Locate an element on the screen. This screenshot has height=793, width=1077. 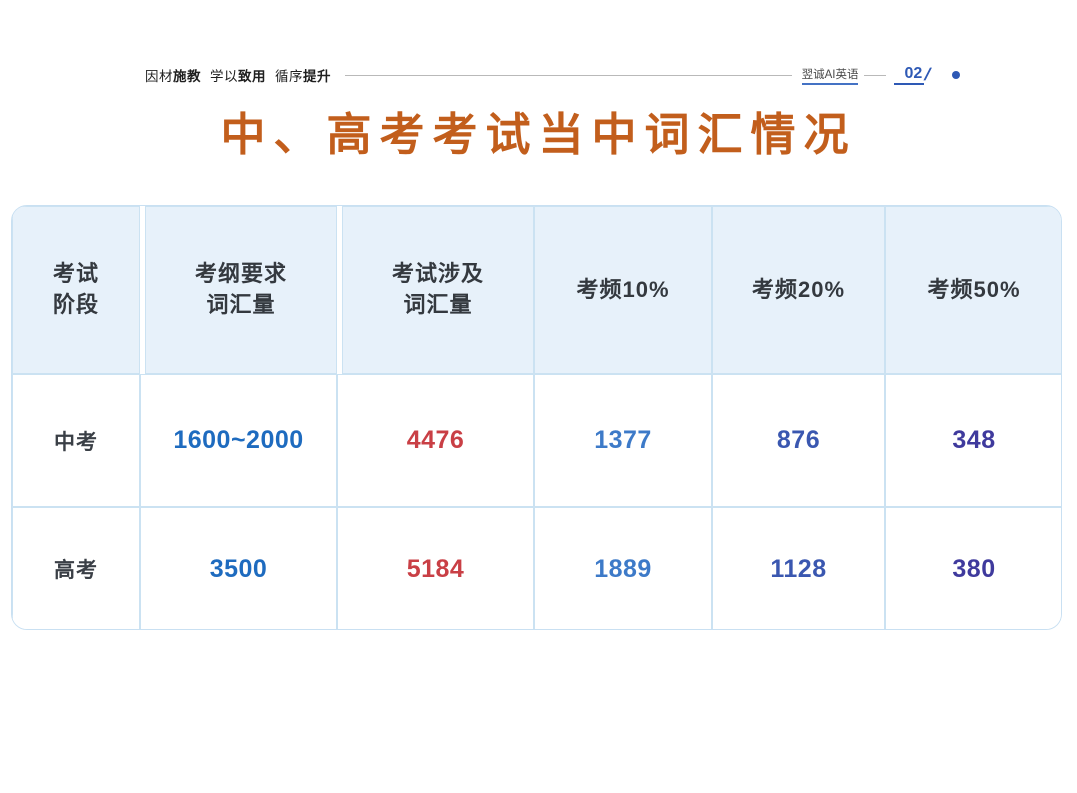
table-cell: 380 is located at coordinates (973, 568).